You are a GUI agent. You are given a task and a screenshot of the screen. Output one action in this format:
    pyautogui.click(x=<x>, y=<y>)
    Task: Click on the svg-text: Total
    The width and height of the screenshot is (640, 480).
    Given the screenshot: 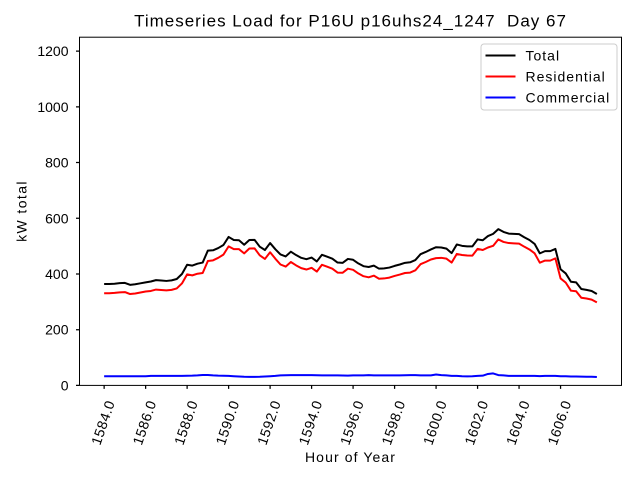 What is the action you would take?
    pyautogui.click(x=543, y=56)
    